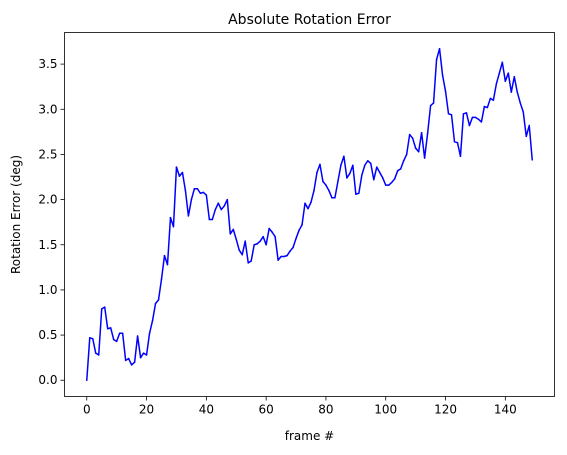 This screenshot has width=567, height=455. What do you see at coordinates (47, 290) in the screenshot?
I see `y-tick-label: 1.0` at bounding box center [47, 290].